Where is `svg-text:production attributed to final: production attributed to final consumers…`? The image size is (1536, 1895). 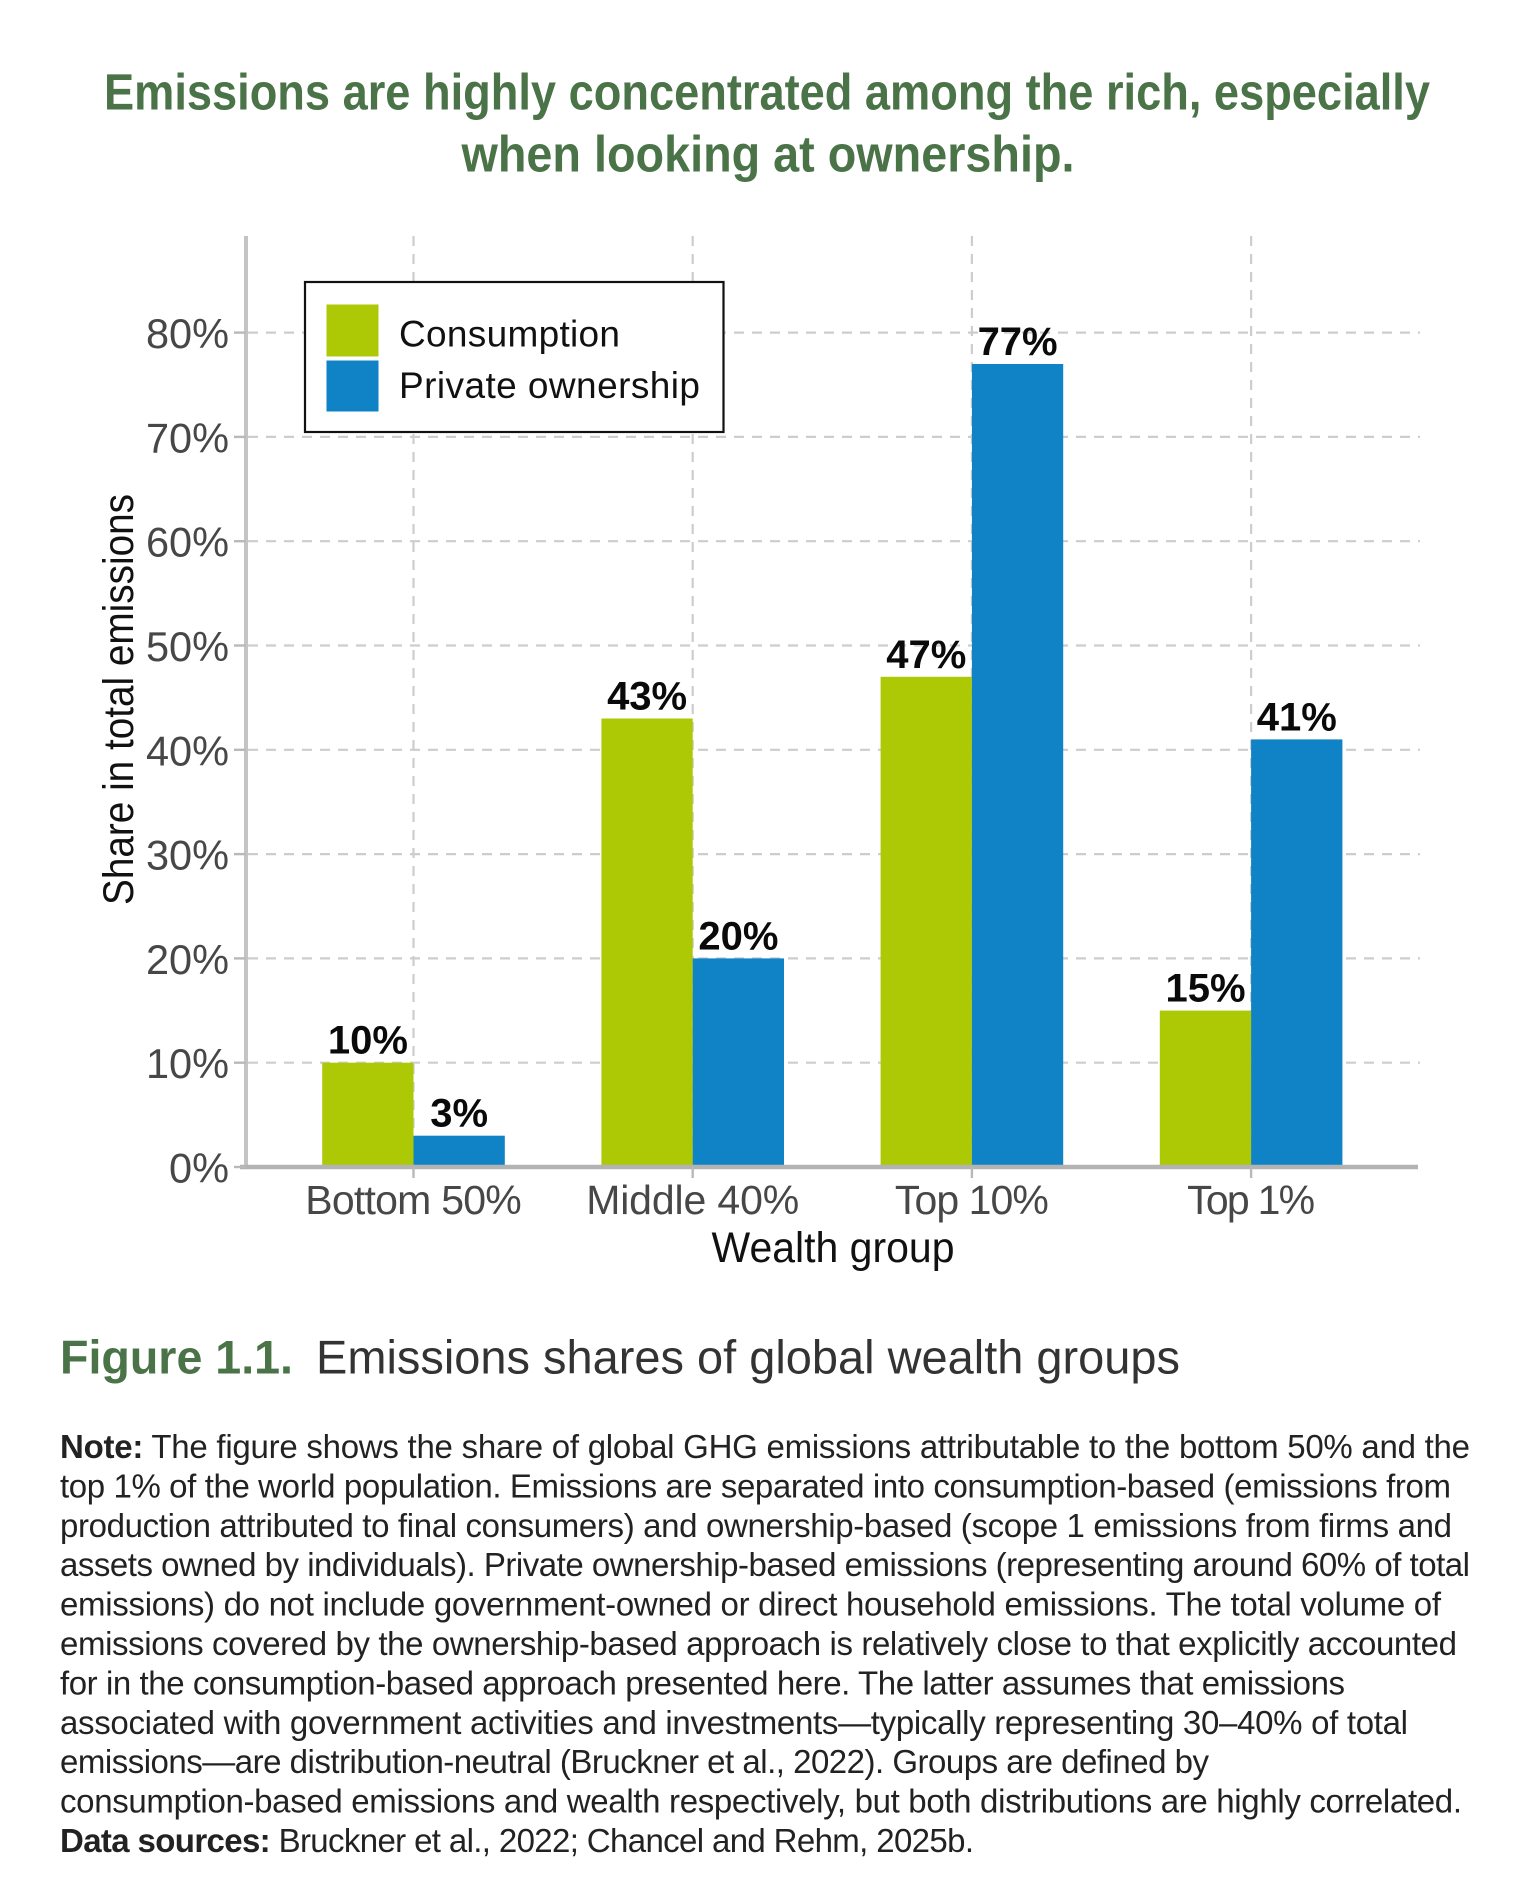
svg-text:production attributed to final: production attributed to final consumers… is located at coordinates (756, 1525).